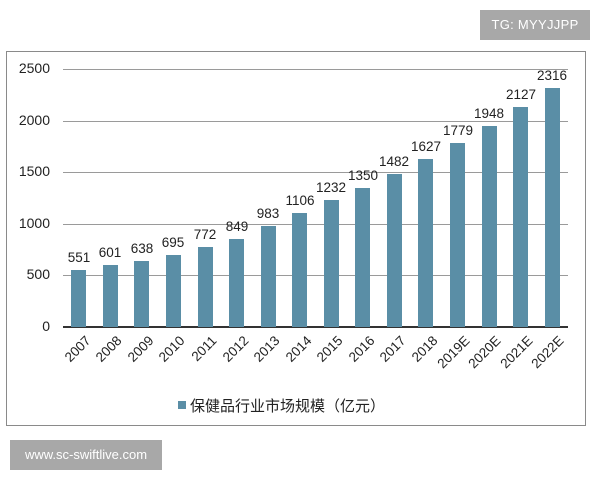 This screenshot has width=600, height=480. I want to click on y-tick-label: 500, so click(38, 274).